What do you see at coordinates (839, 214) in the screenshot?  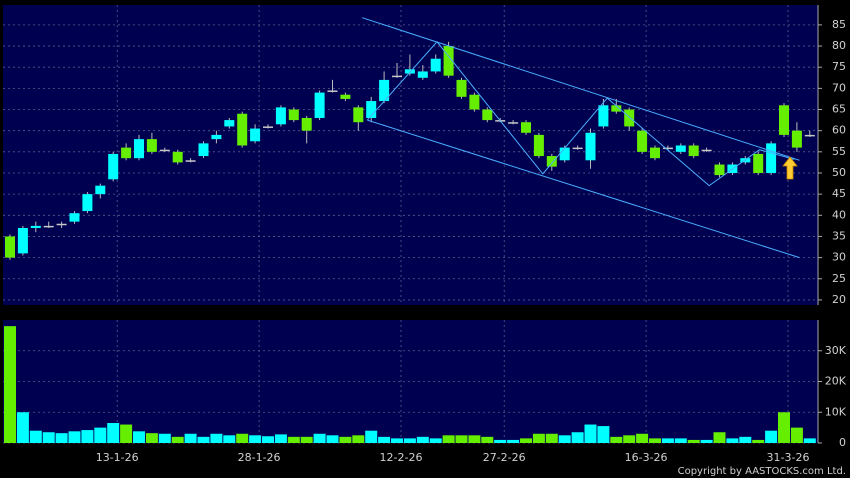 I see `y-tick-label: 40` at bounding box center [839, 214].